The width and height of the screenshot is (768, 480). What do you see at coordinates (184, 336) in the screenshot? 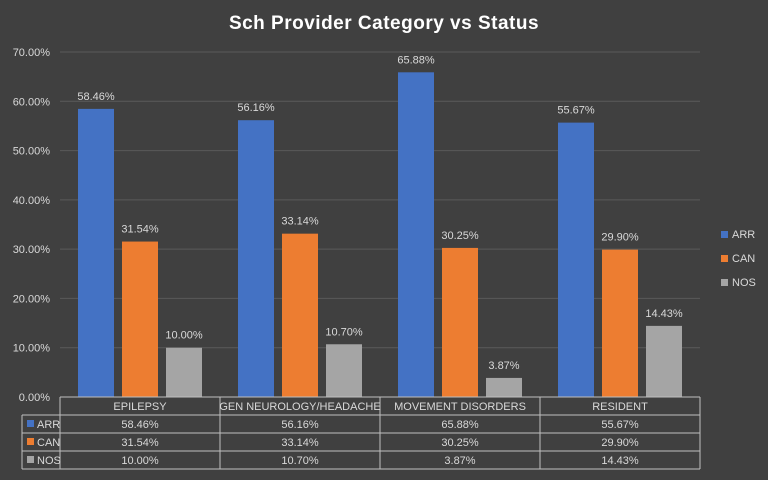
I see `data-label: 10.00%` at bounding box center [184, 336].